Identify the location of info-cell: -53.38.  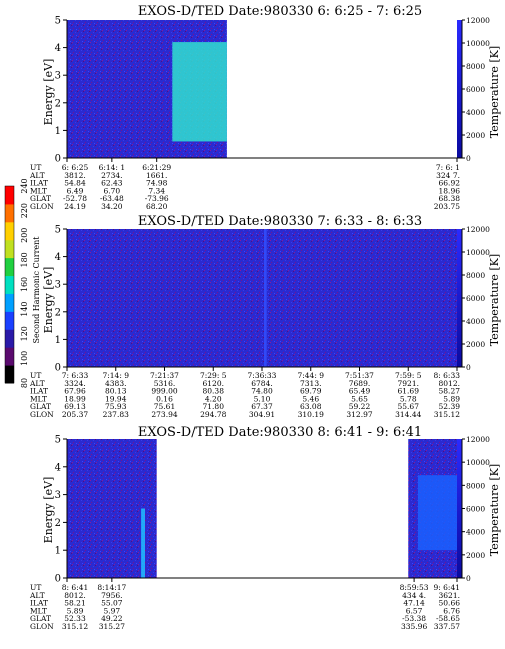
(414, 618).